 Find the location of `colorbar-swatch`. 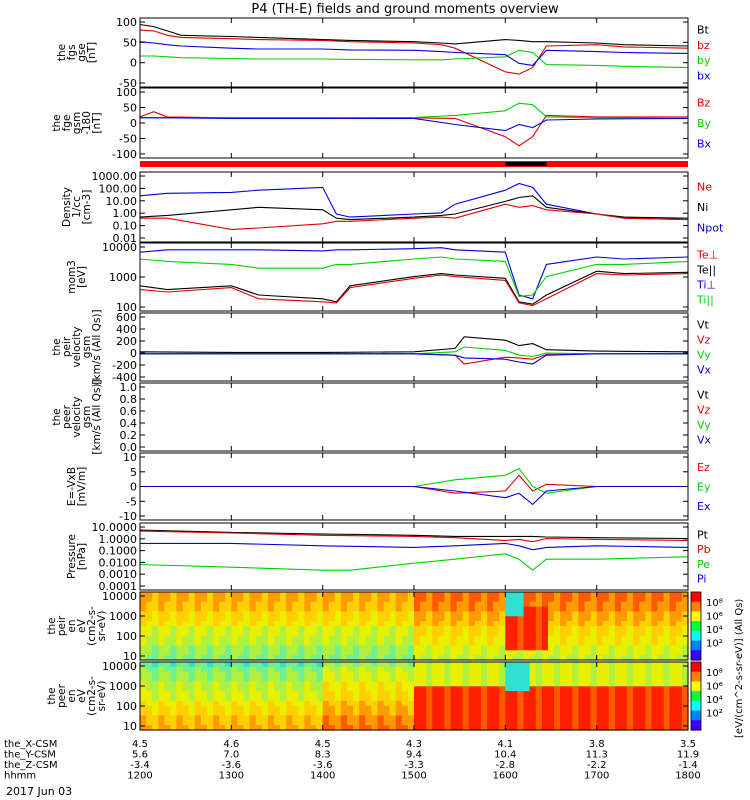

colorbar-swatch is located at coordinates (696, 725).